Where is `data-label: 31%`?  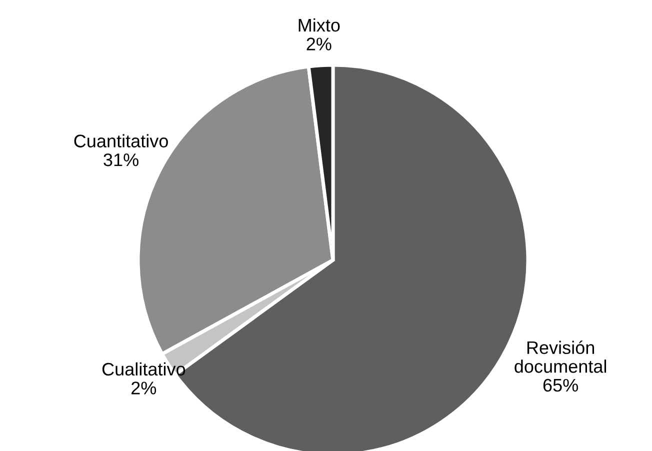
data-label: 31% is located at coordinates (121, 159).